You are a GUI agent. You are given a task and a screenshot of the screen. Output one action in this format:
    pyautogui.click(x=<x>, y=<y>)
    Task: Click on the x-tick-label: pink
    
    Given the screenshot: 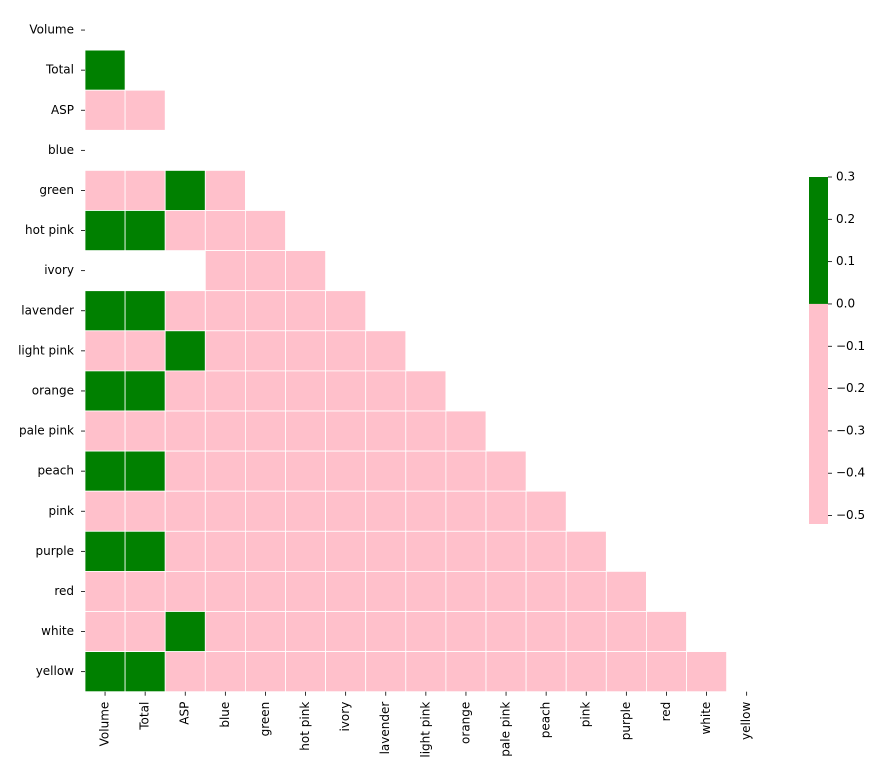 What is the action you would take?
    pyautogui.click(x=586, y=715)
    